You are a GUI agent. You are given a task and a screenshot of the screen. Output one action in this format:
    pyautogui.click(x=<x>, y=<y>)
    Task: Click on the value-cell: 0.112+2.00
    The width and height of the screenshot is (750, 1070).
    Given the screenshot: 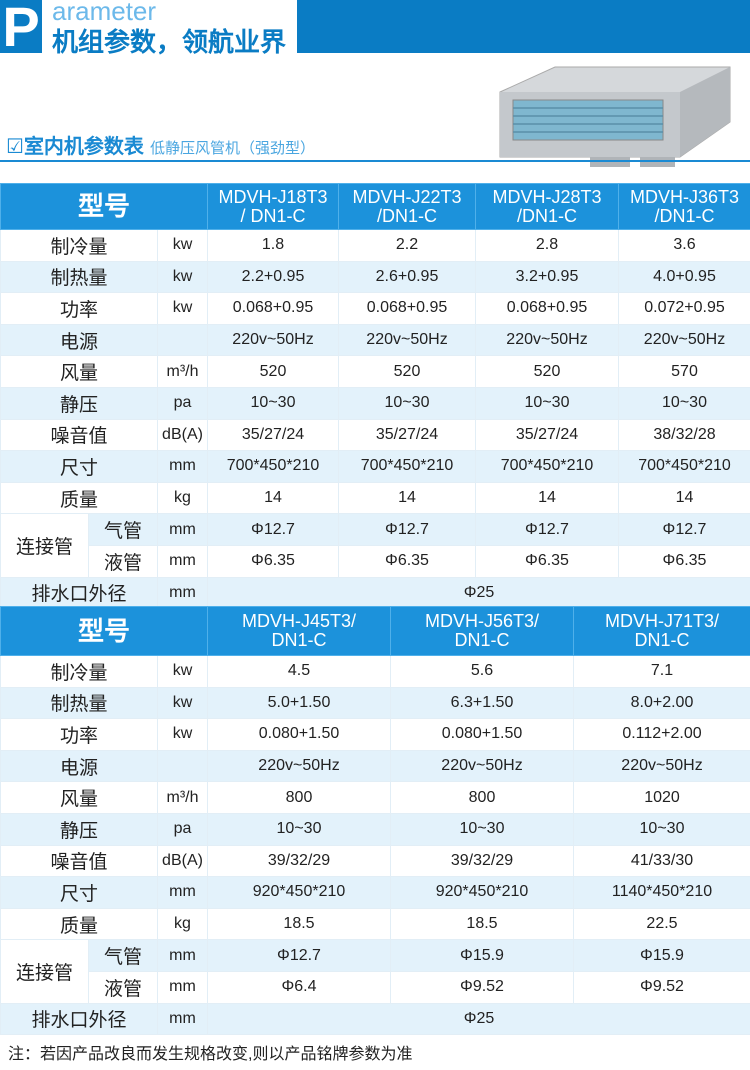 What is the action you would take?
    pyautogui.click(x=661, y=734)
    